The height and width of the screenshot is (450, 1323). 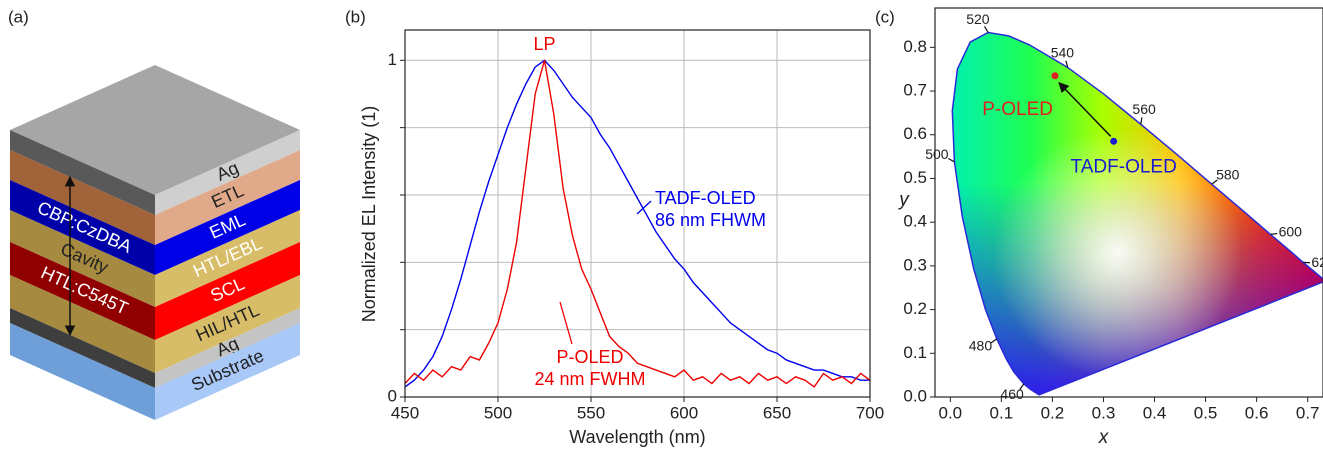 I want to click on y-tick-label: 0.4, so click(x=915, y=221).